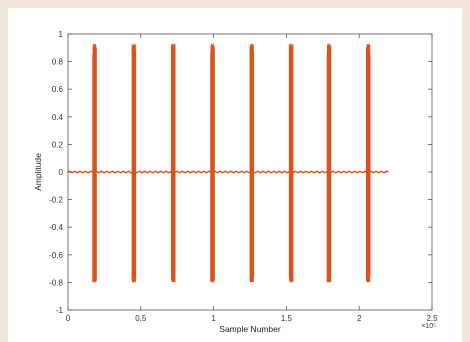 The height and width of the screenshot is (342, 470). Describe the element at coordinates (61, 34) in the screenshot. I see `y-tick-label: 1` at that location.